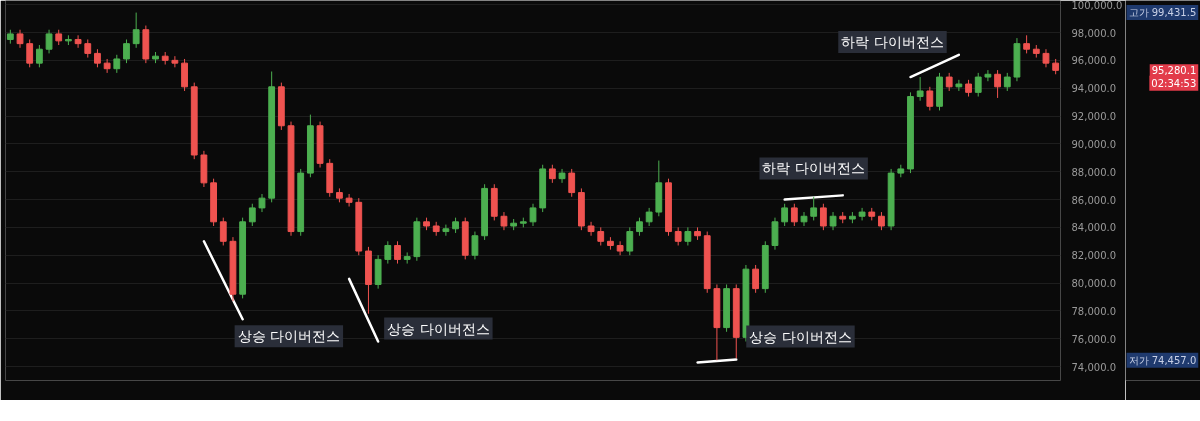 The width and height of the screenshot is (1200, 421). What do you see at coordinates (1174, 71) in the screenshot?
I see `text: 95,280.1` at bounding box center [1174, 71].